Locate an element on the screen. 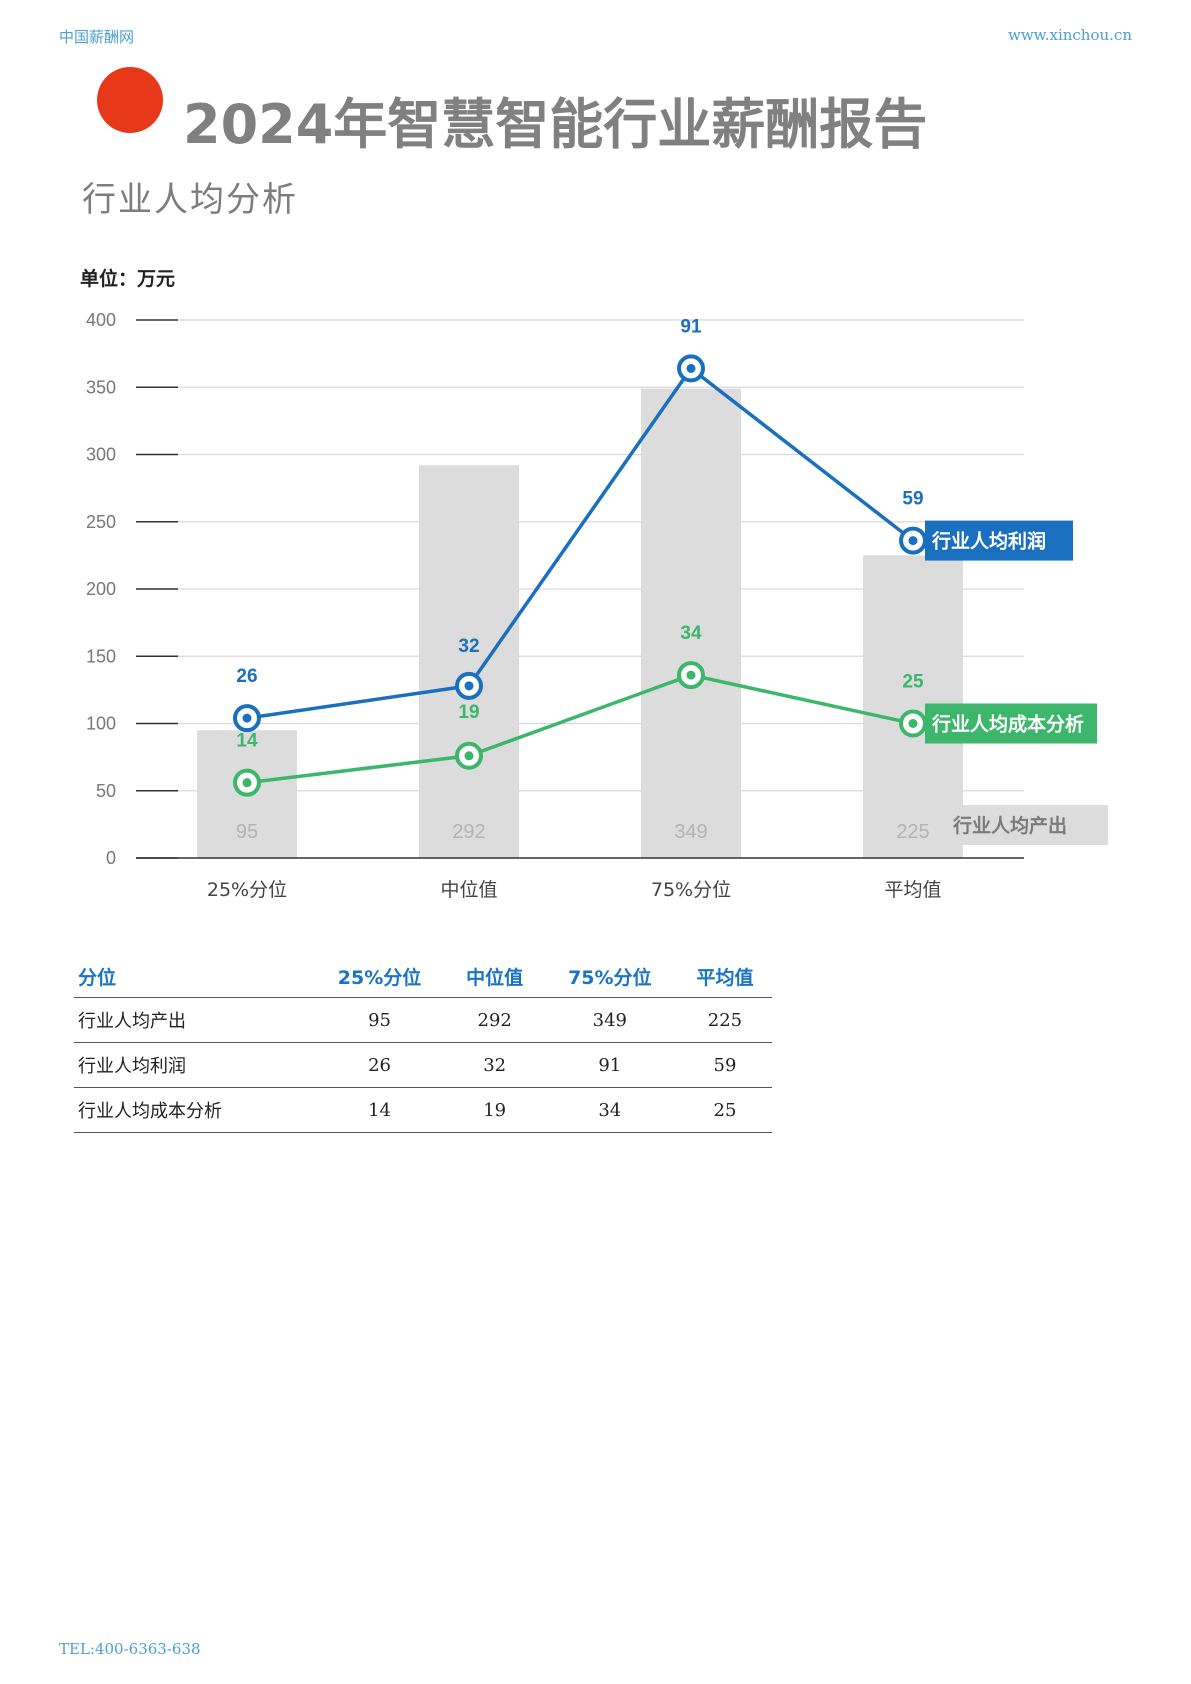  table-row: 行业人均利润 26 32 91 59 is located at coordinates (423, 1065).